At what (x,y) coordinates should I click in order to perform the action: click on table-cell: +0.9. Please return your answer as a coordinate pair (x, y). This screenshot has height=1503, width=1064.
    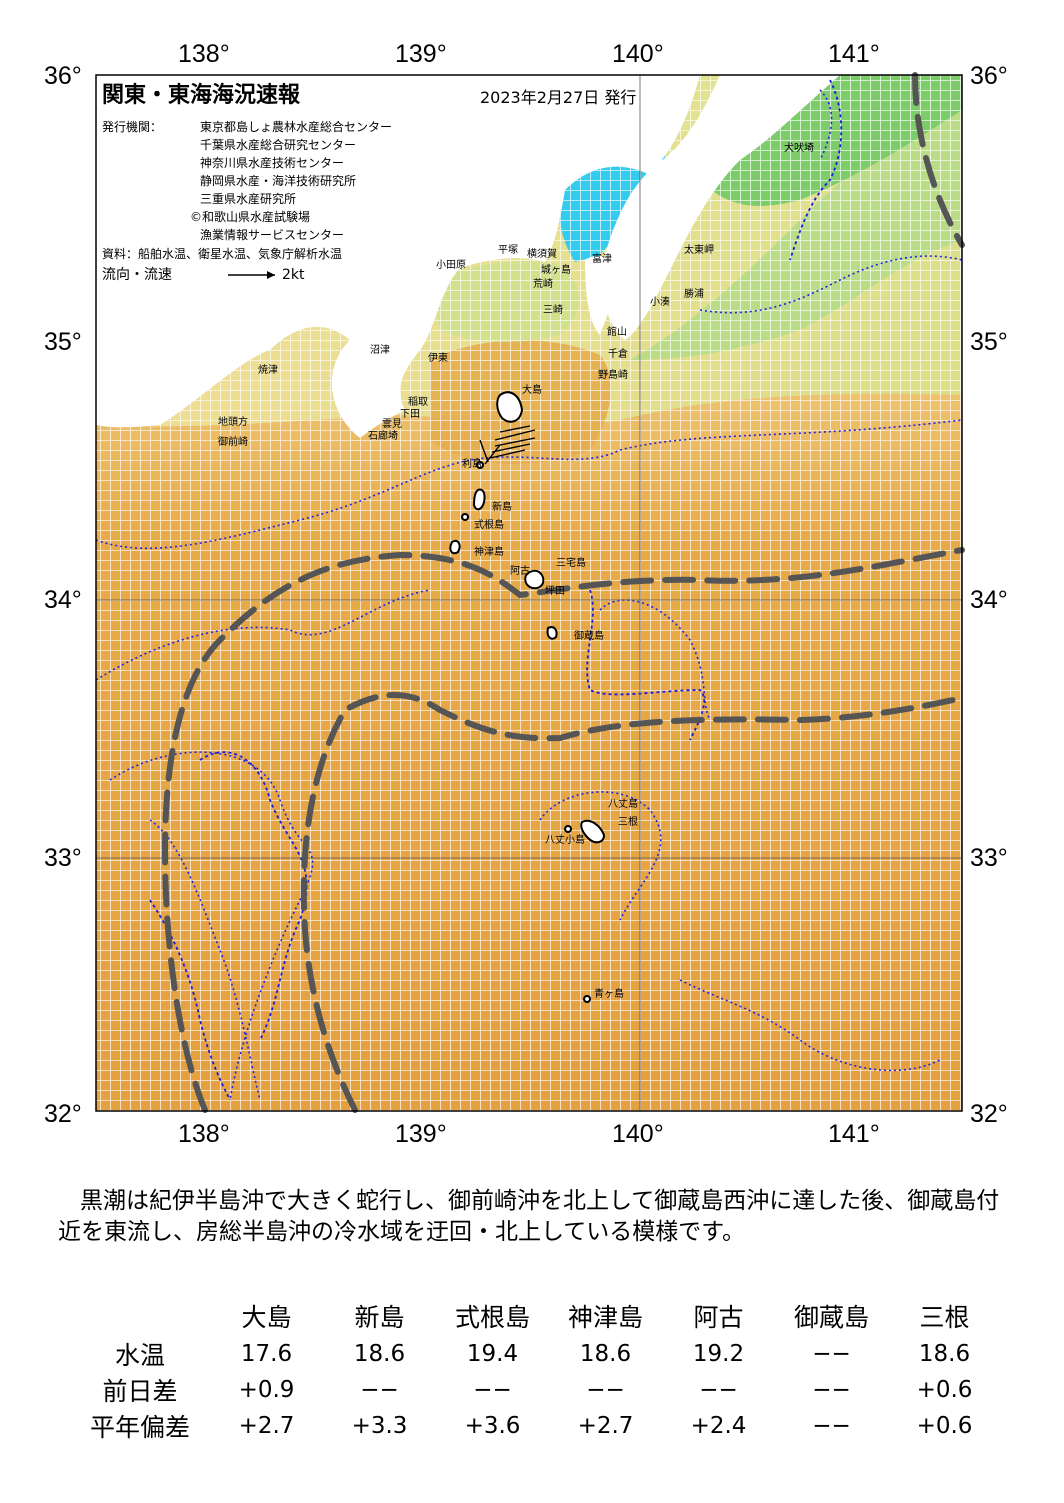
    Looking at the image, I should click on (266, 1390).